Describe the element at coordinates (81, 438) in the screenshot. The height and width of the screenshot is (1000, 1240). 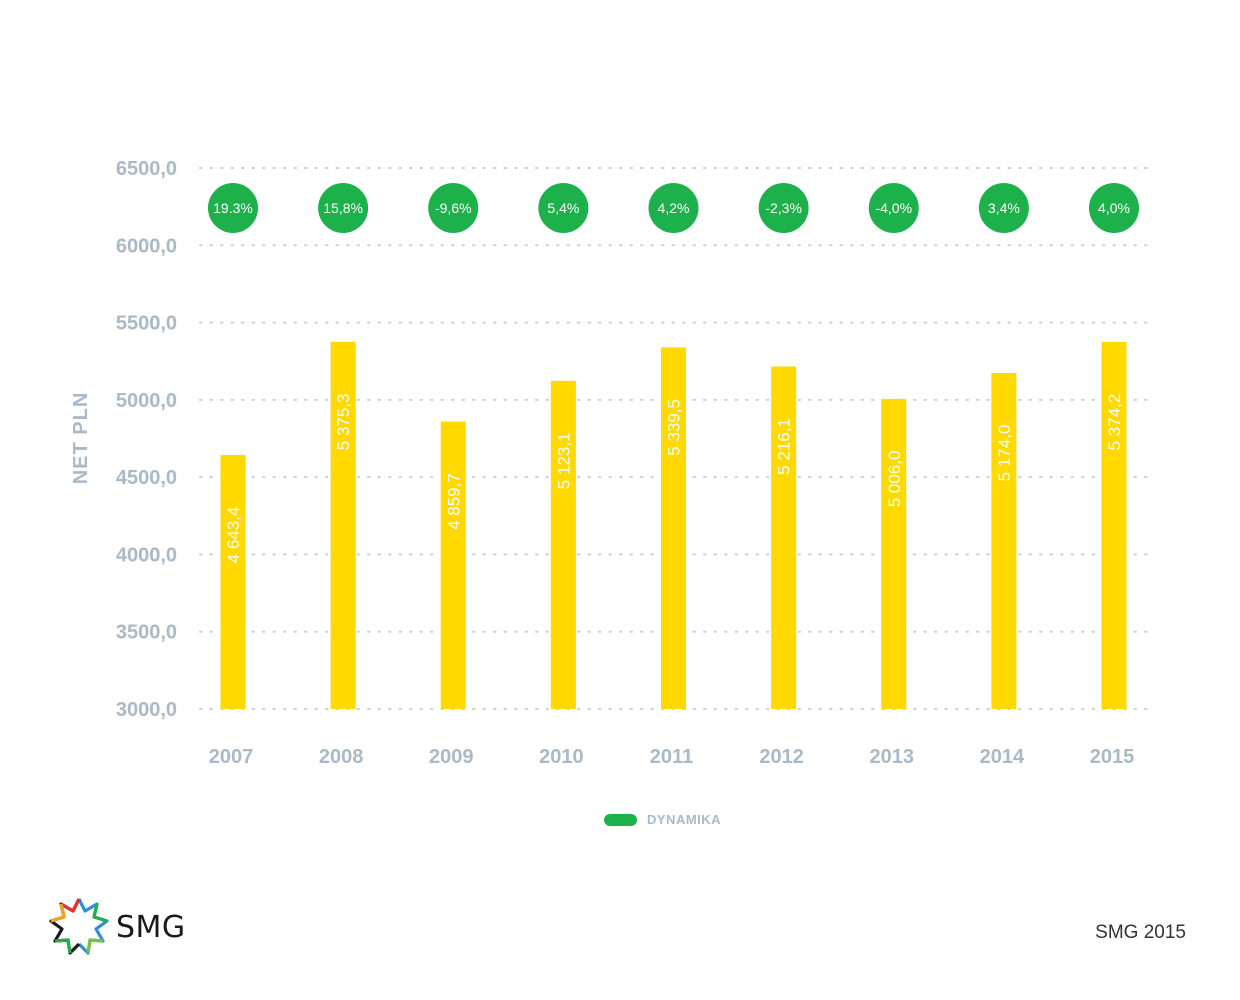
I see `y-axis-label: NET PLN` at that location.